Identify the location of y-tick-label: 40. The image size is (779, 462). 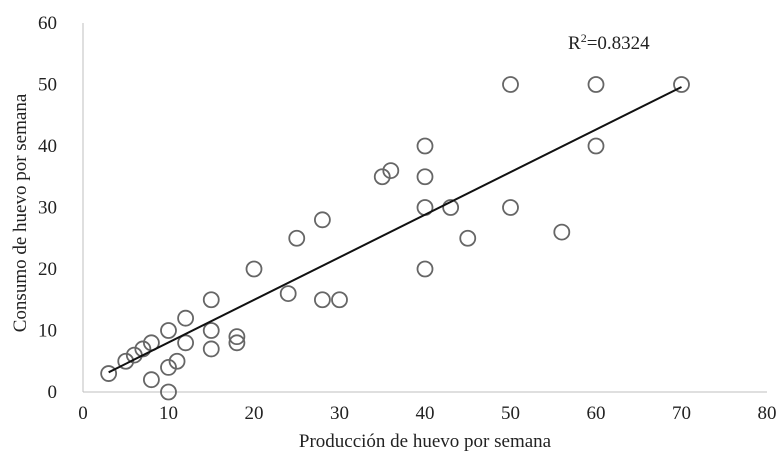
(47, 146).